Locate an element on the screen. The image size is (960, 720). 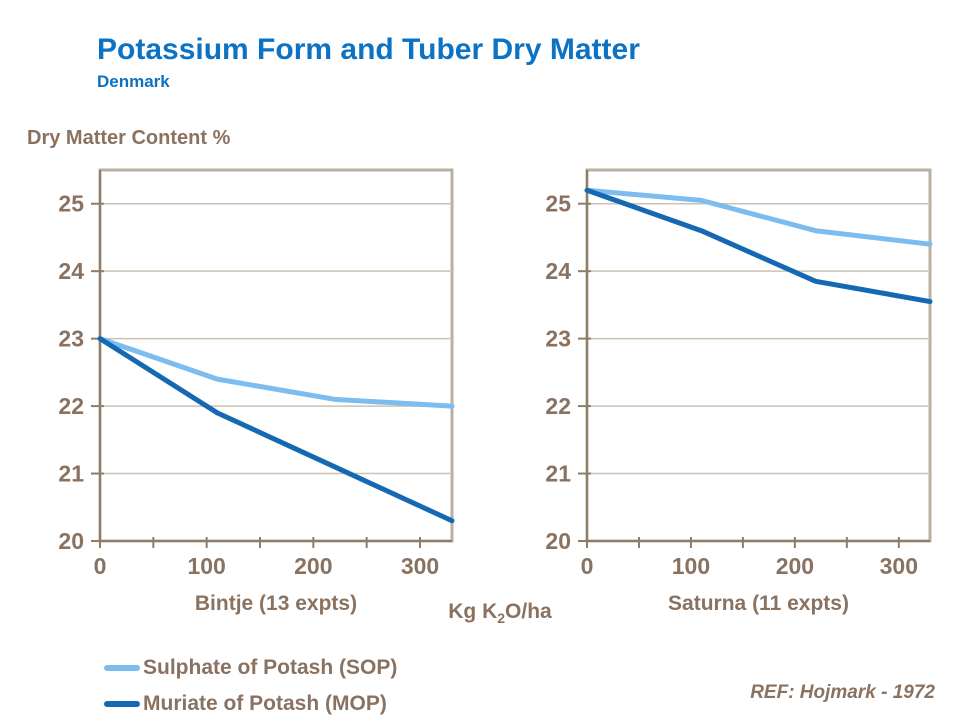
legend-label-mop: Muriate of Potash (MOP) is located at coordinates (265, 703).